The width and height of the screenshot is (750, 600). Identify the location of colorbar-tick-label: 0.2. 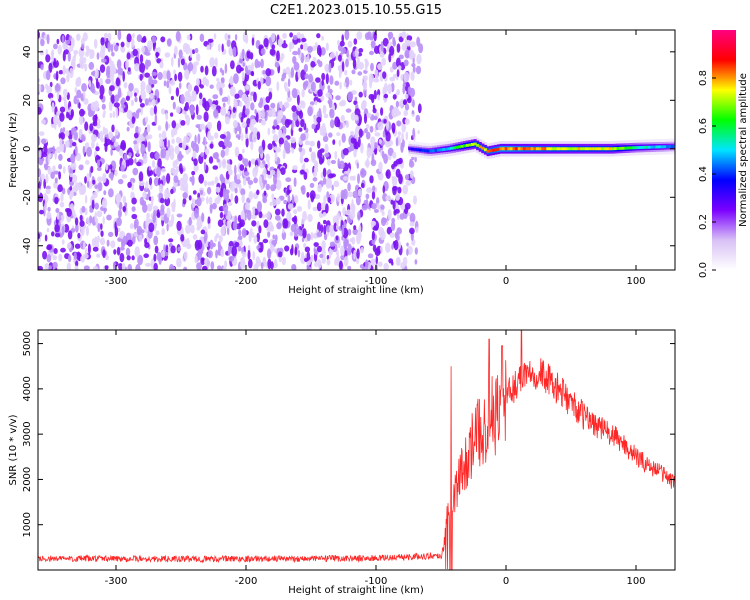
(703, 222).